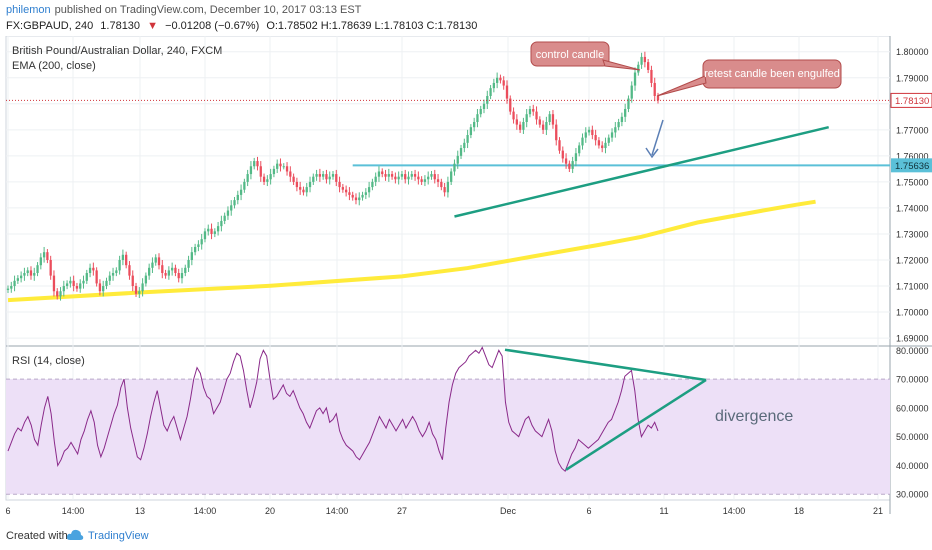  I want to click on price-tick-label: 1.76000, so click(912, 156).